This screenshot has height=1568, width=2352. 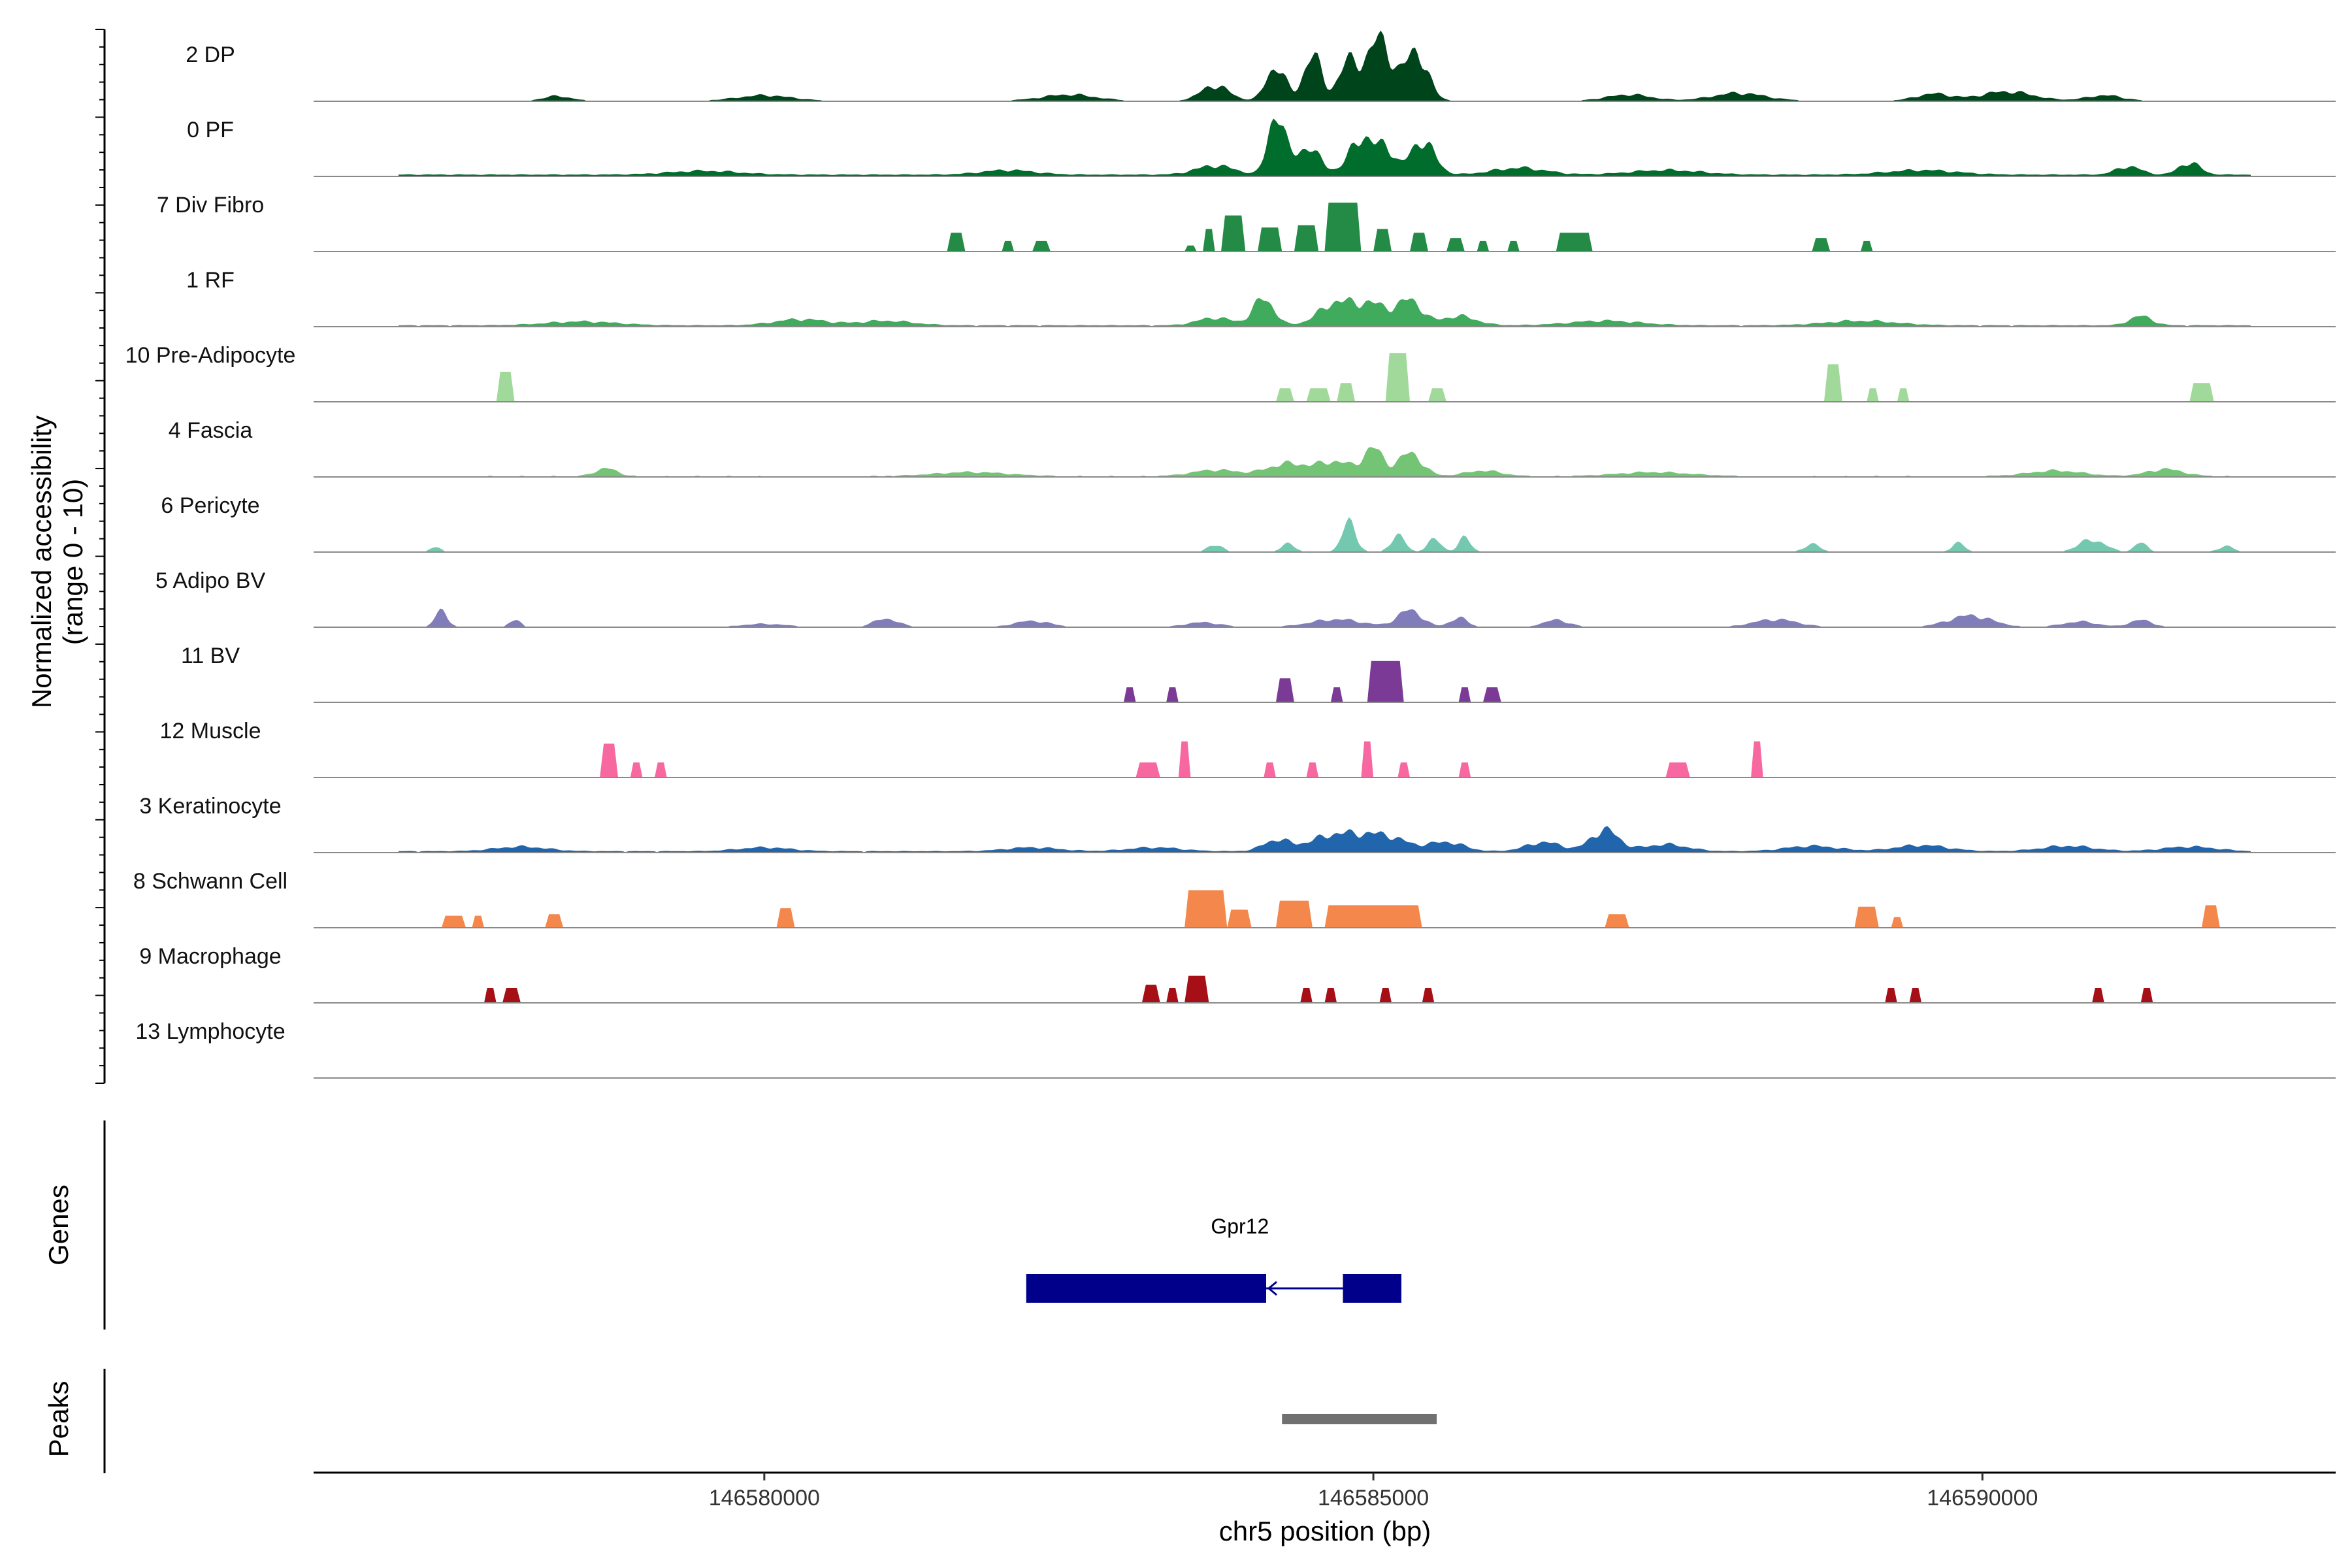 I want to click on track-14: 13 Lymphocyte, so click(x=1235, y=1049).